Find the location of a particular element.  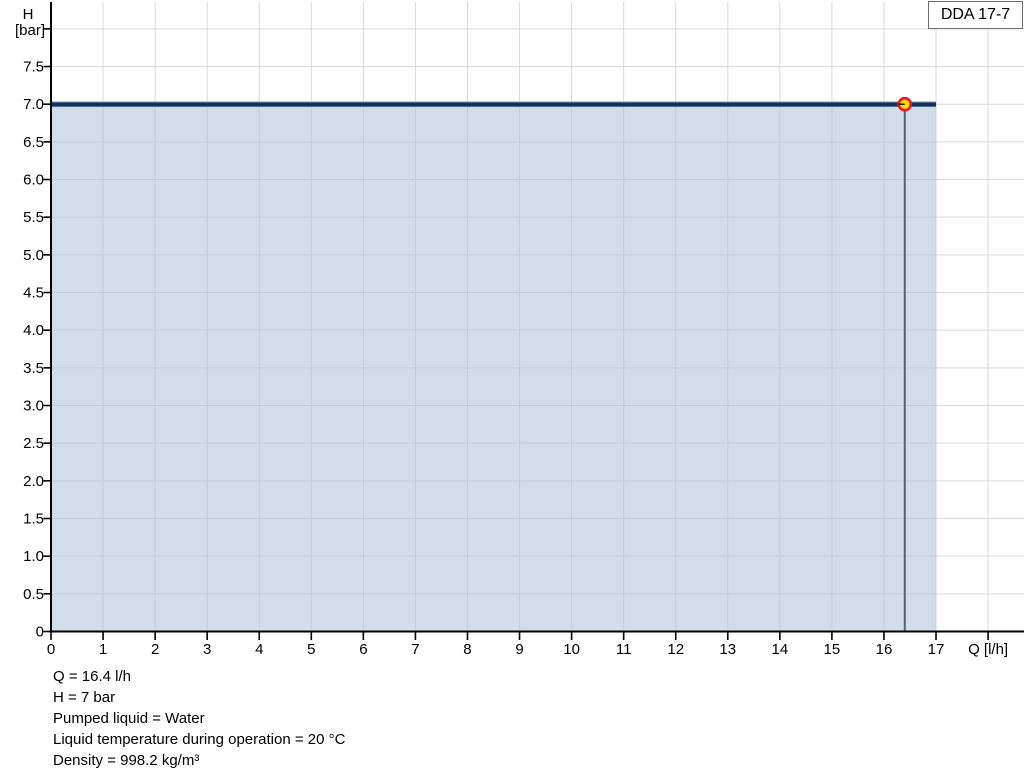

y-tick-label: 7.5 is located at coordinates (33, 67).